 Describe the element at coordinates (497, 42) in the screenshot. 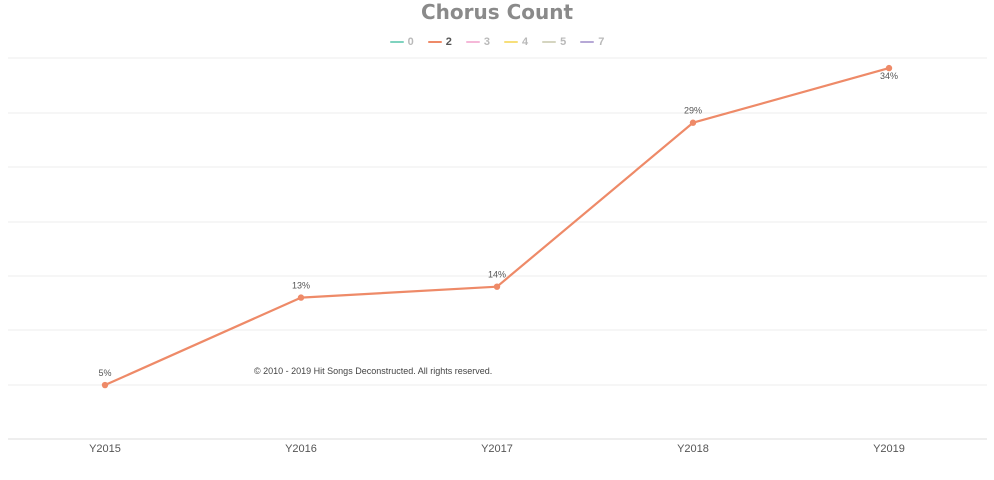

I see `chart-legend: 0 2 3 4 5 7` at that location.